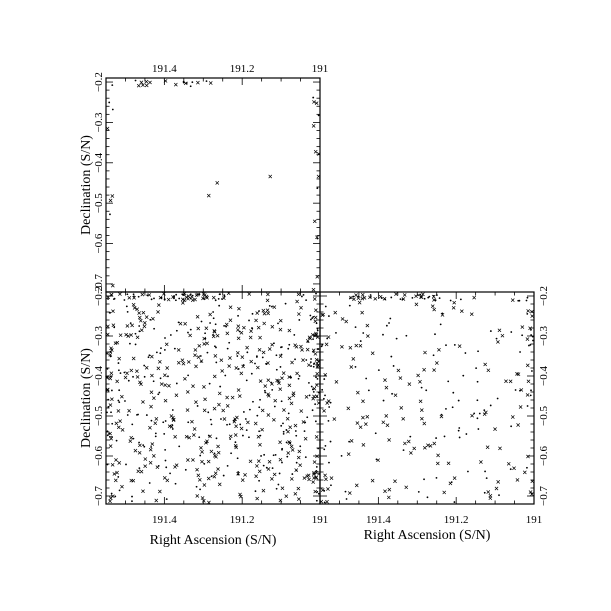 This screenshot has width=611, height=611. Describe the element at coordinates (213, 185) in the screenshot. I see `panel-top-left-frame` at that location.